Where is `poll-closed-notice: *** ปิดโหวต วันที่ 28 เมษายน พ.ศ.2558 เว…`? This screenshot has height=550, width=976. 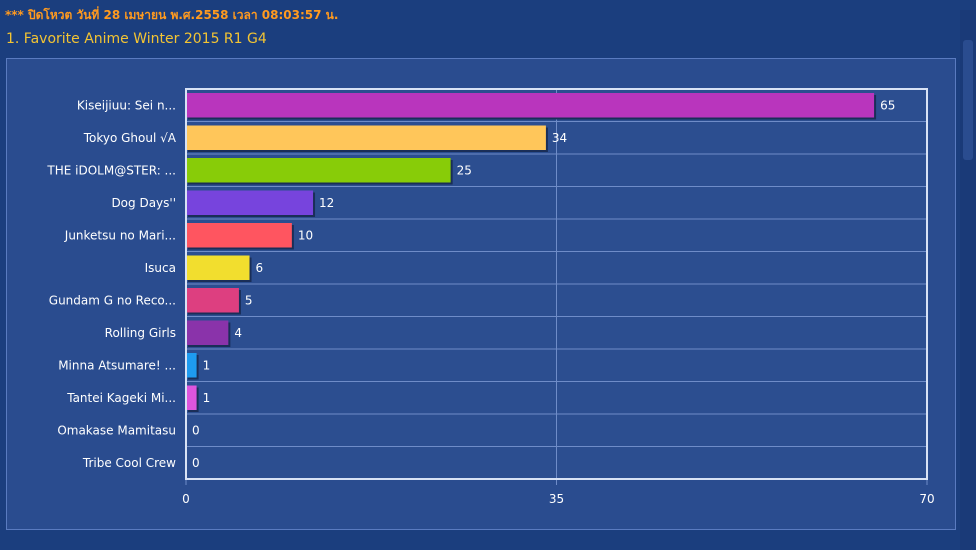
poll-closed-notice: *** ปิดโหวต วันที่ 28 เมษายน พ.ศ.2558 เว… is located at coordinates (172, 15).